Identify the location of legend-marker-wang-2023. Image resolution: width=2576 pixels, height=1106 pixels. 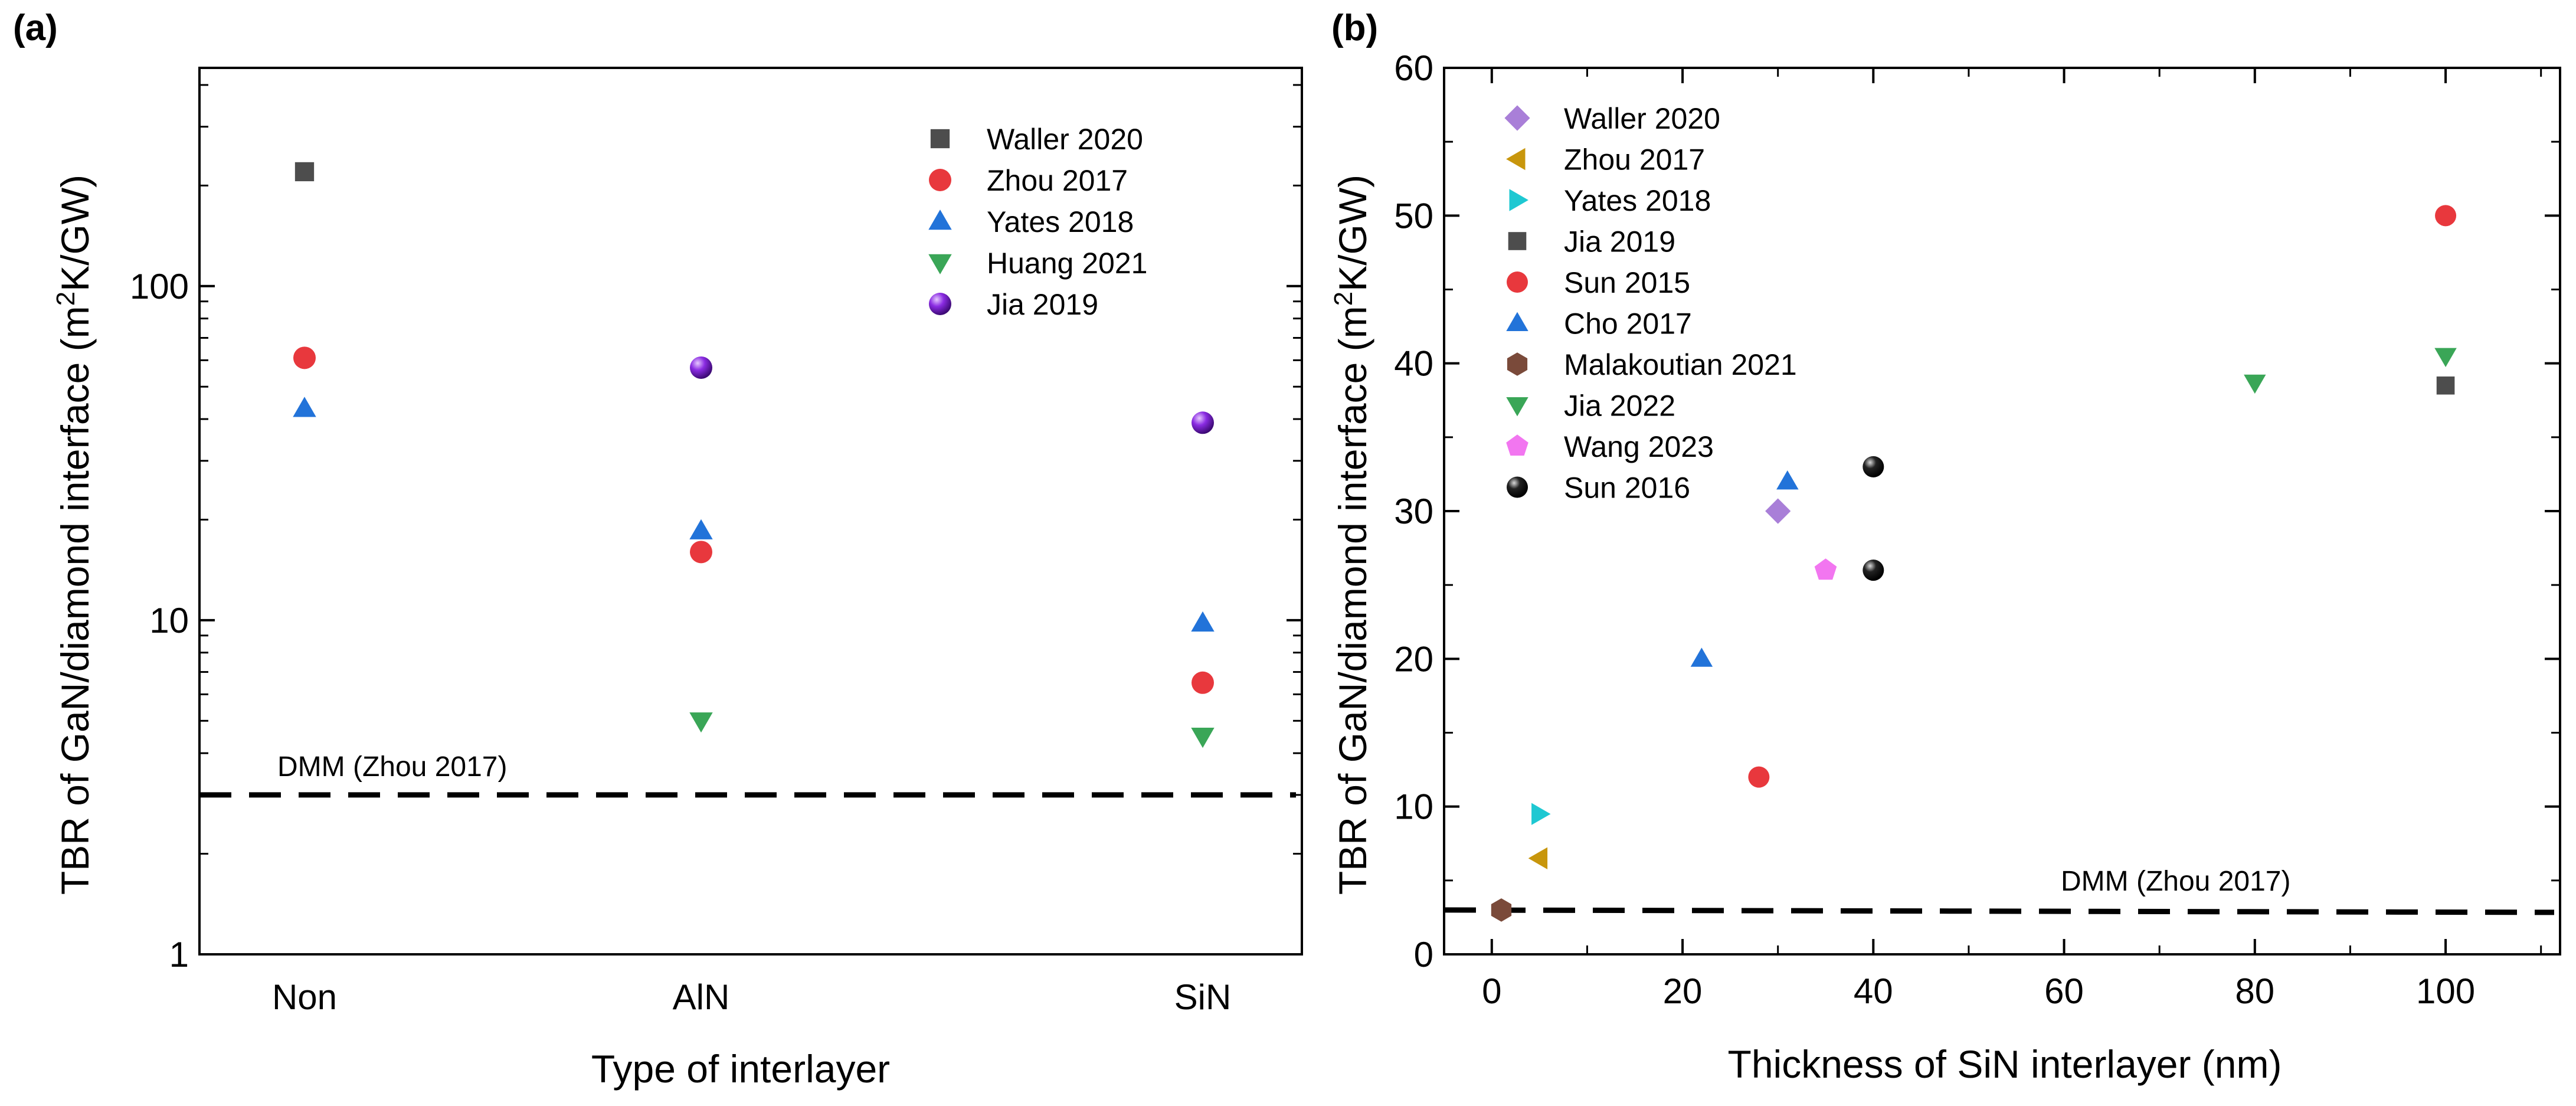
(1517, 445).